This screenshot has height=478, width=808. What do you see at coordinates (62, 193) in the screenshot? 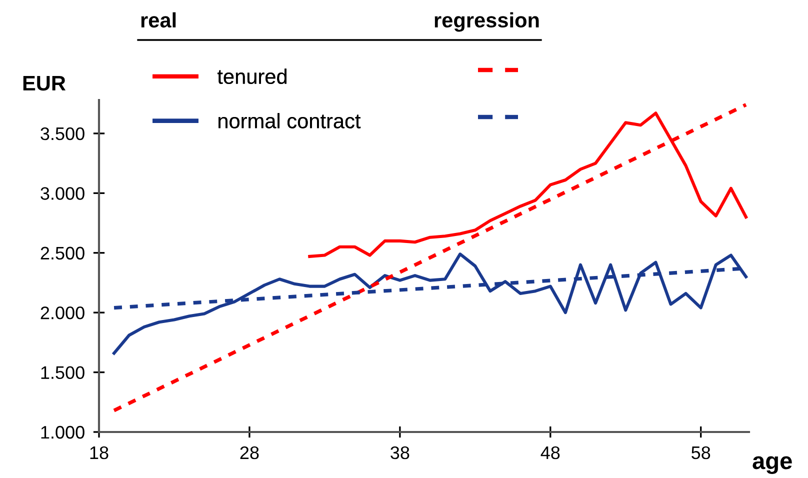
I see `y-tick-label: 3.000` at bounding box center [62, 193].